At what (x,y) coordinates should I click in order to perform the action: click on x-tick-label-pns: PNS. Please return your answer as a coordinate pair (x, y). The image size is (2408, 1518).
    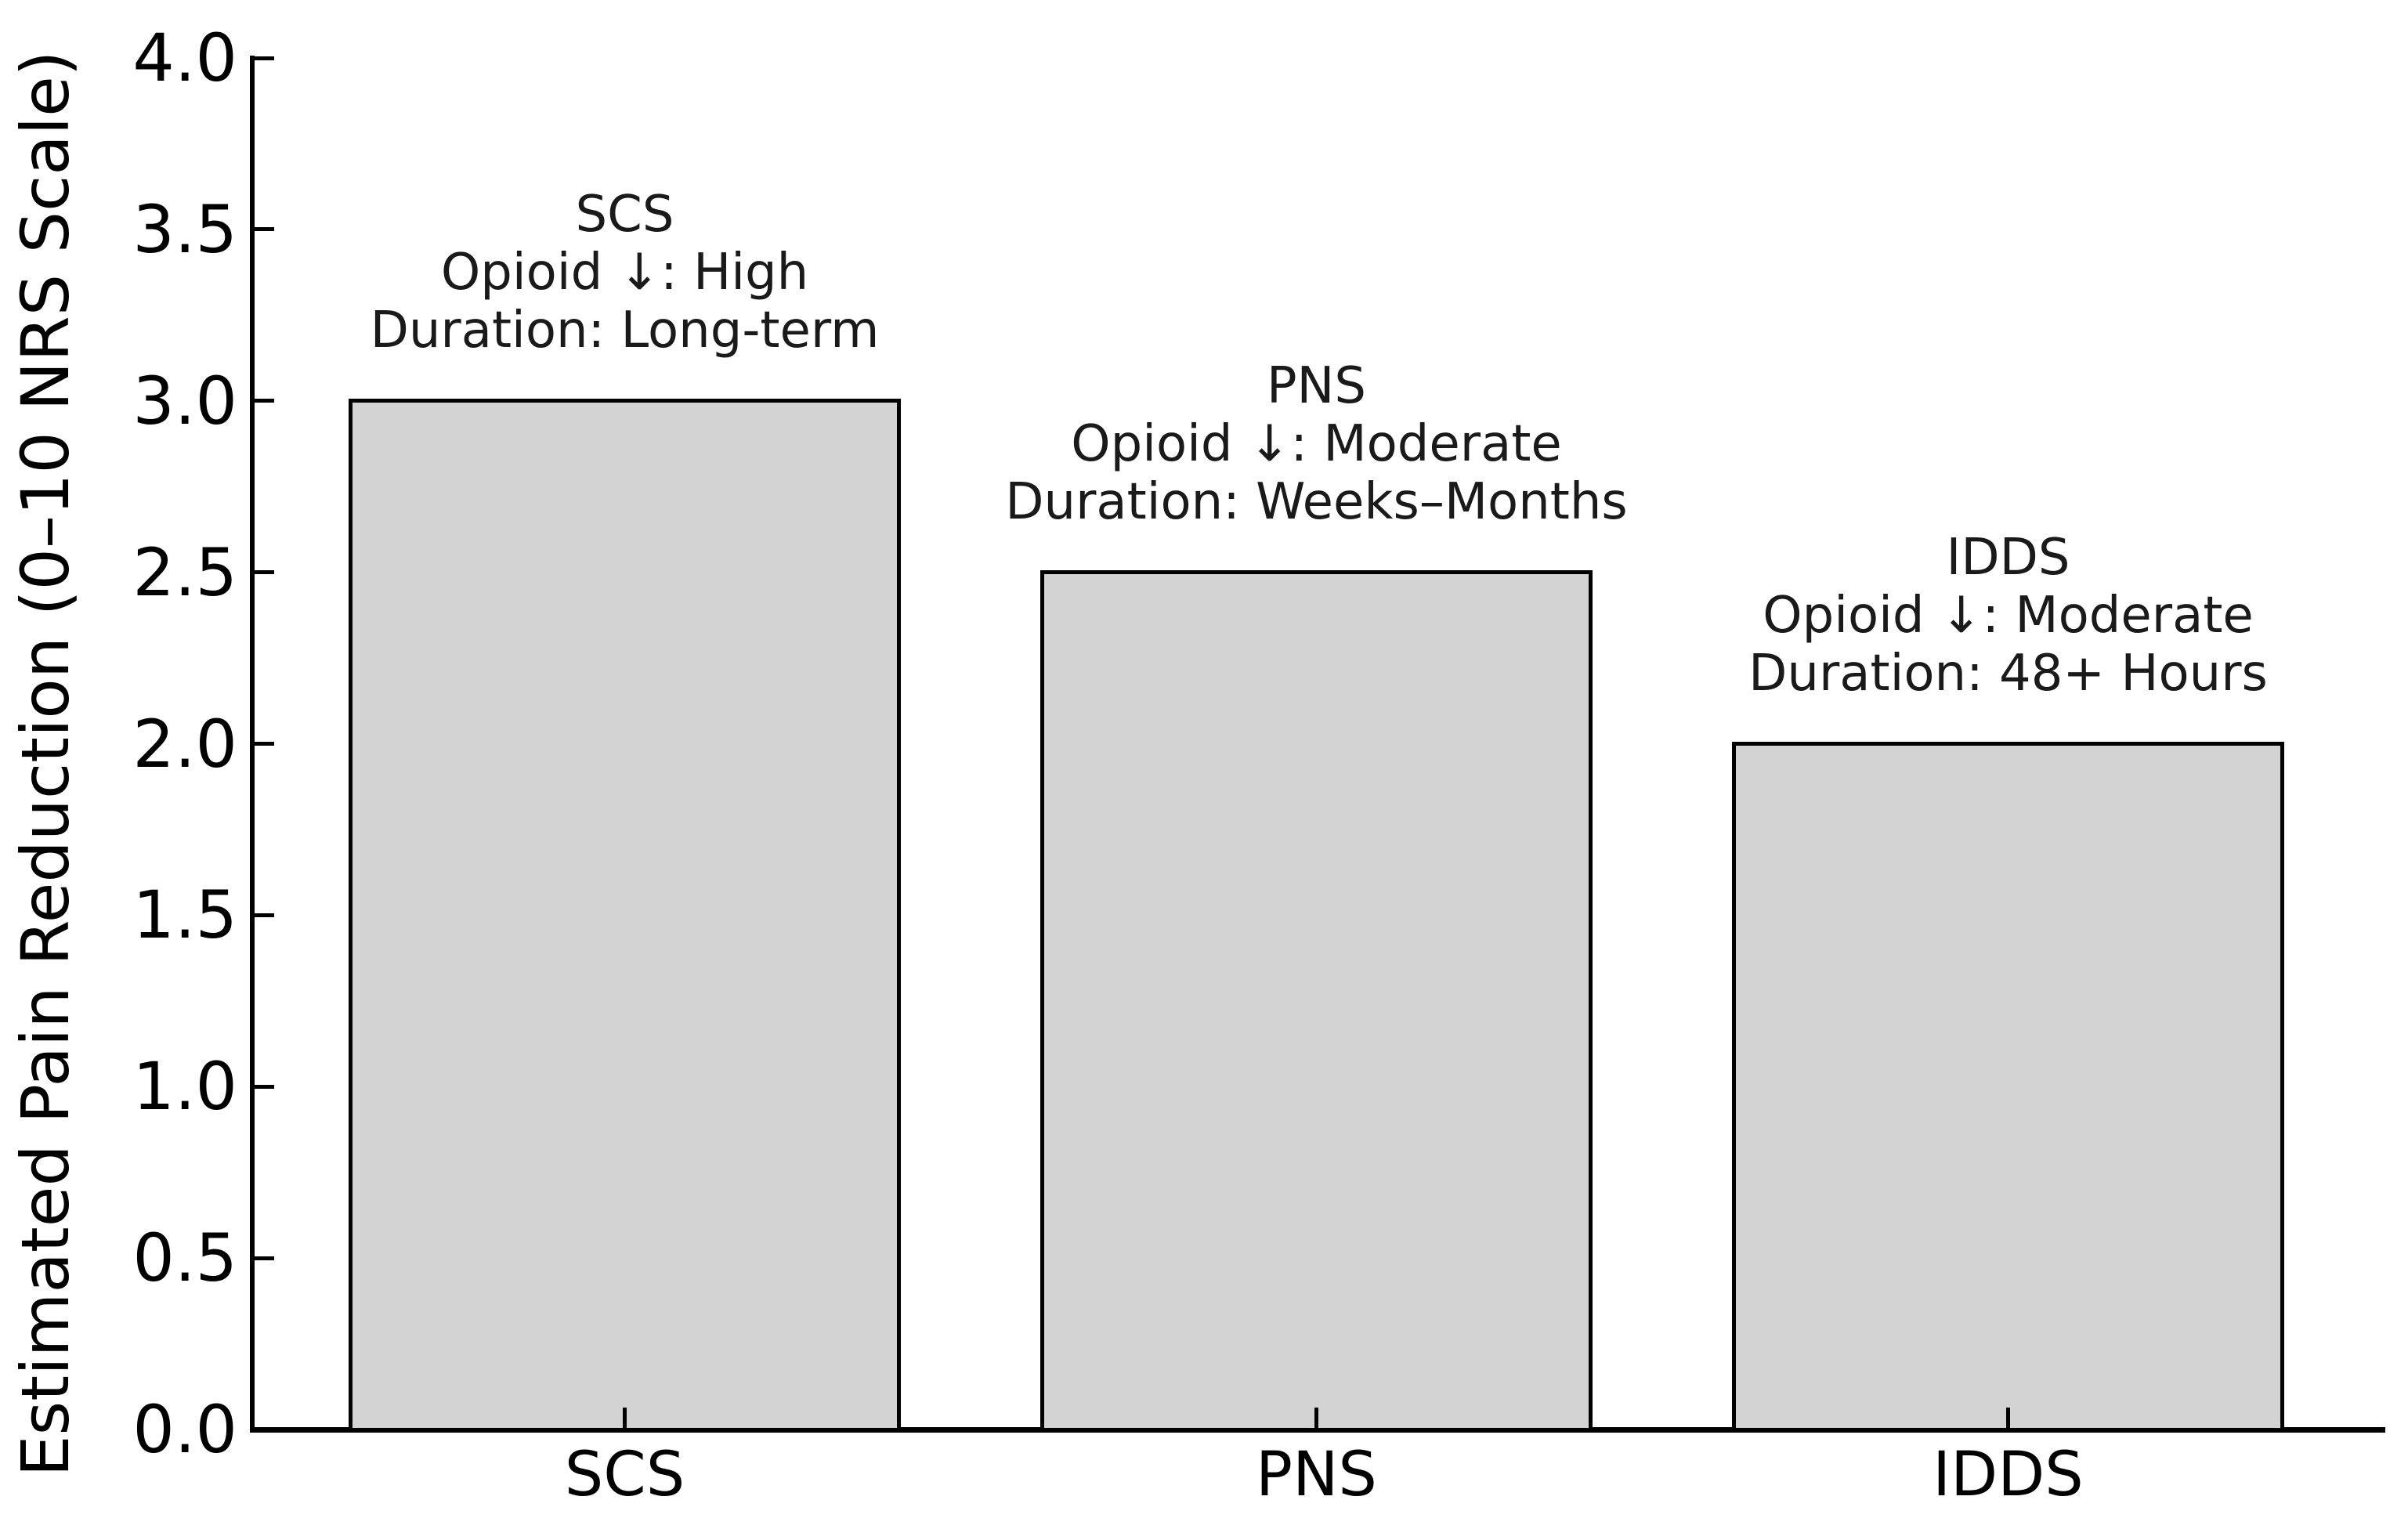
    Looking at the image, I should click on (1316, 1475).